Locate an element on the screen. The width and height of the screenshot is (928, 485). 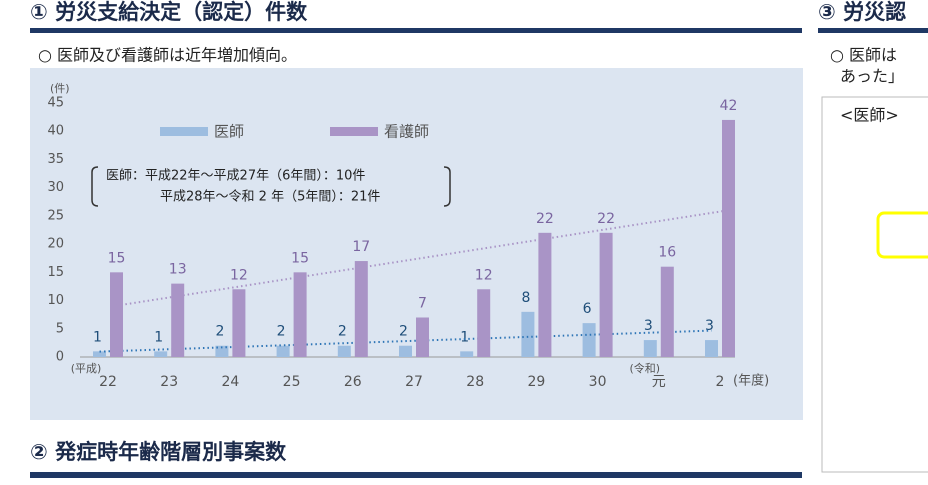
panel-text: ○ 医師は is located at coordinates (863, 55).